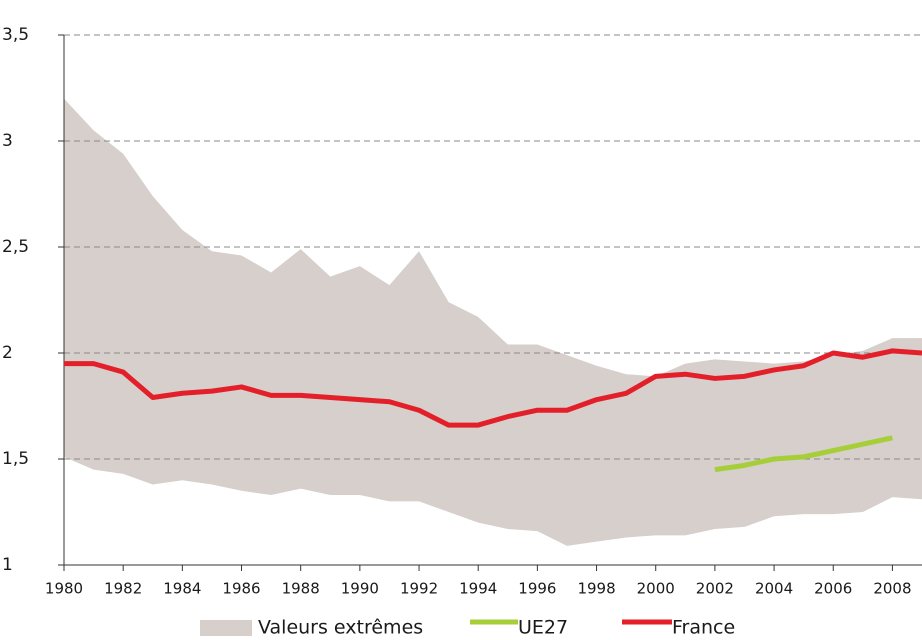  I want to click on legend-swatch, so click(226, 628).